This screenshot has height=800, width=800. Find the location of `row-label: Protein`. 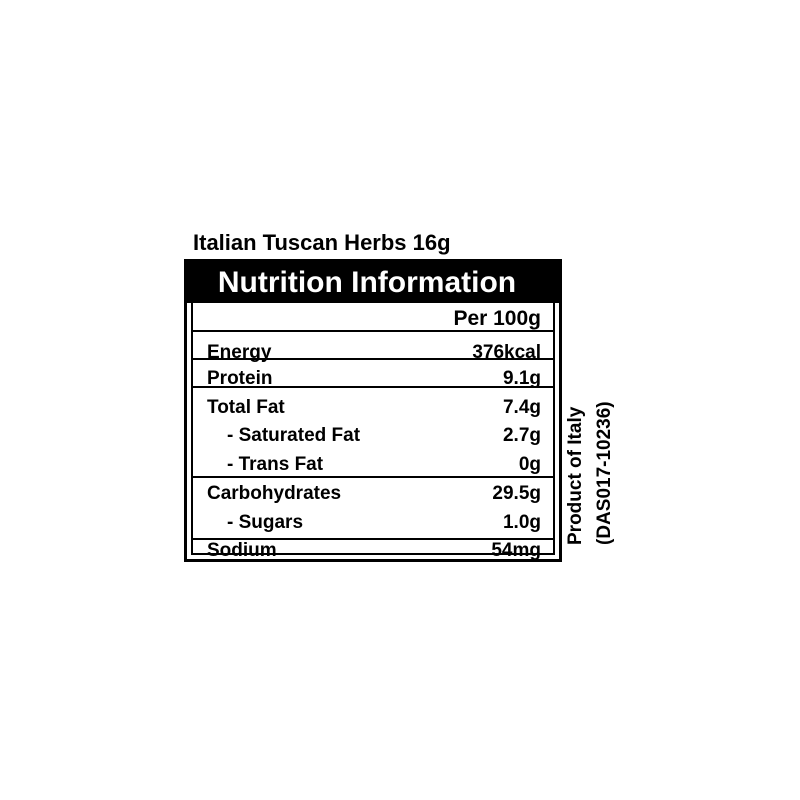

row-label: Protein is located at coordinates (240, 378).